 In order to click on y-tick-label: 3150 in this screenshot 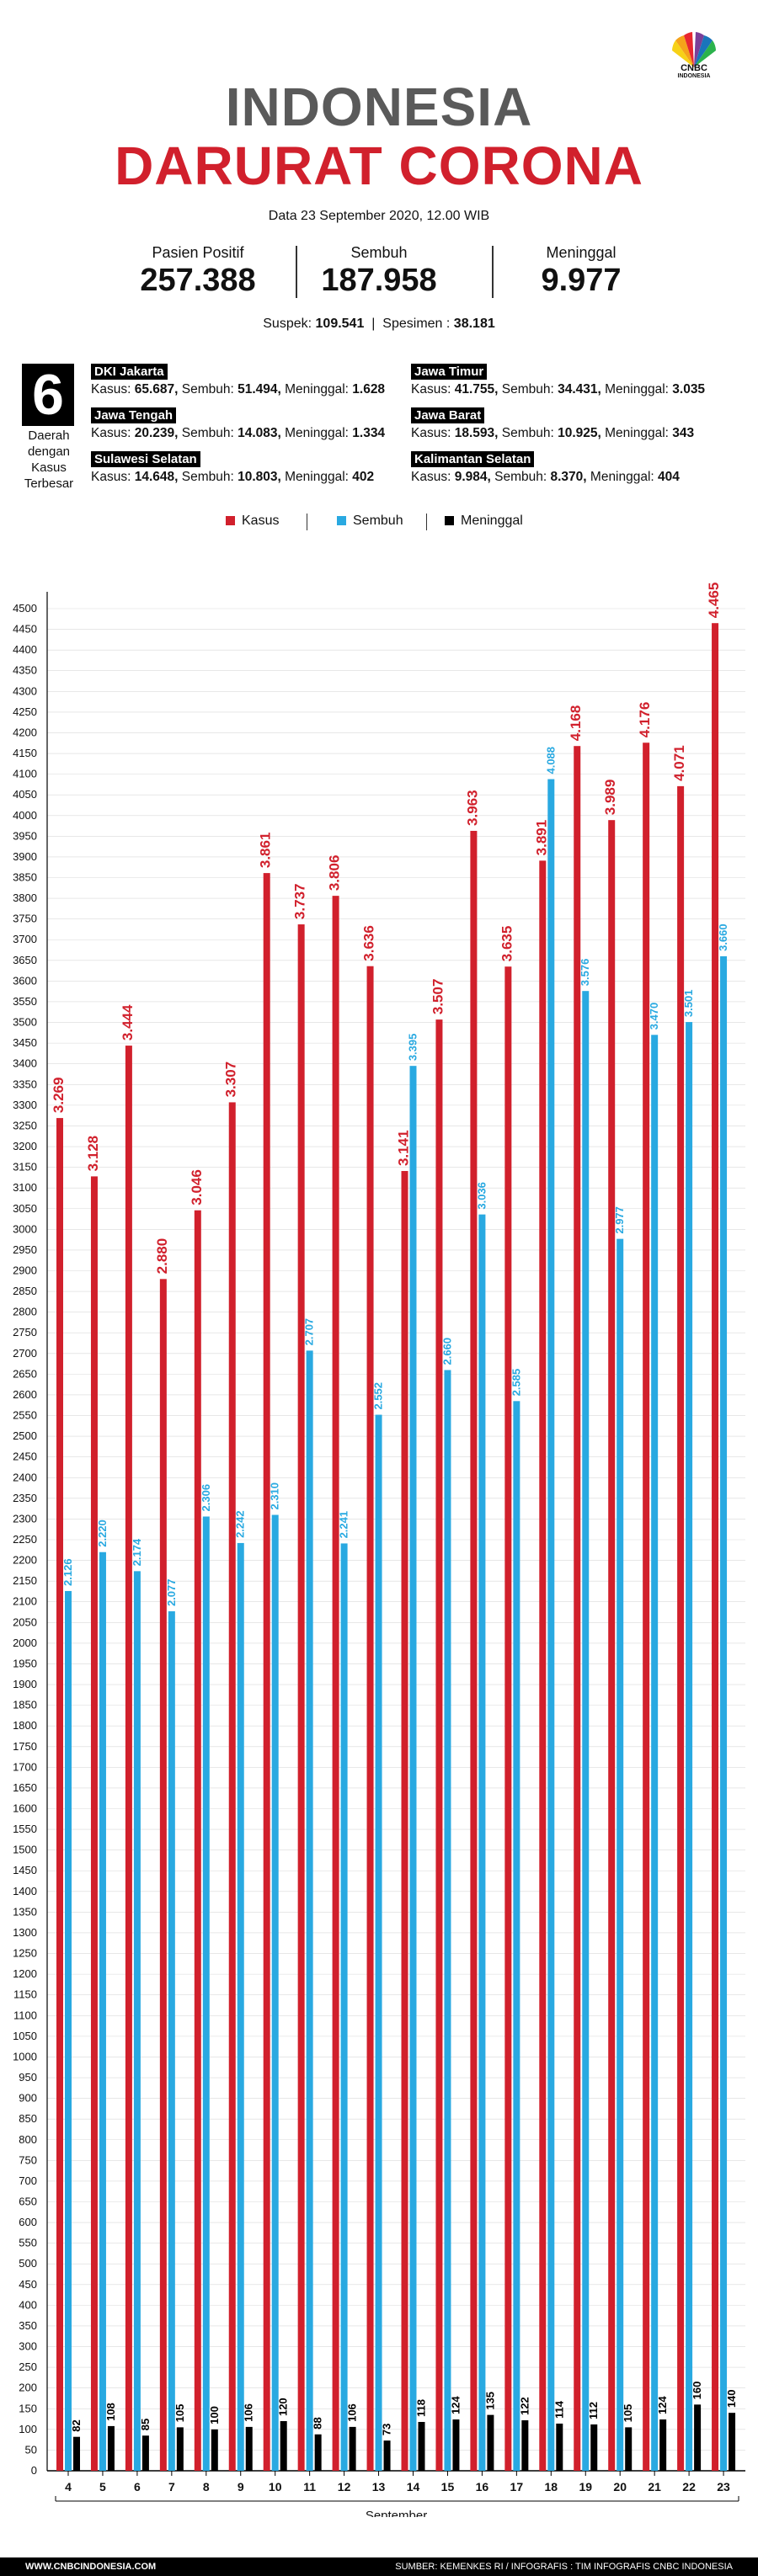, I will do `click(25, 1168)`.